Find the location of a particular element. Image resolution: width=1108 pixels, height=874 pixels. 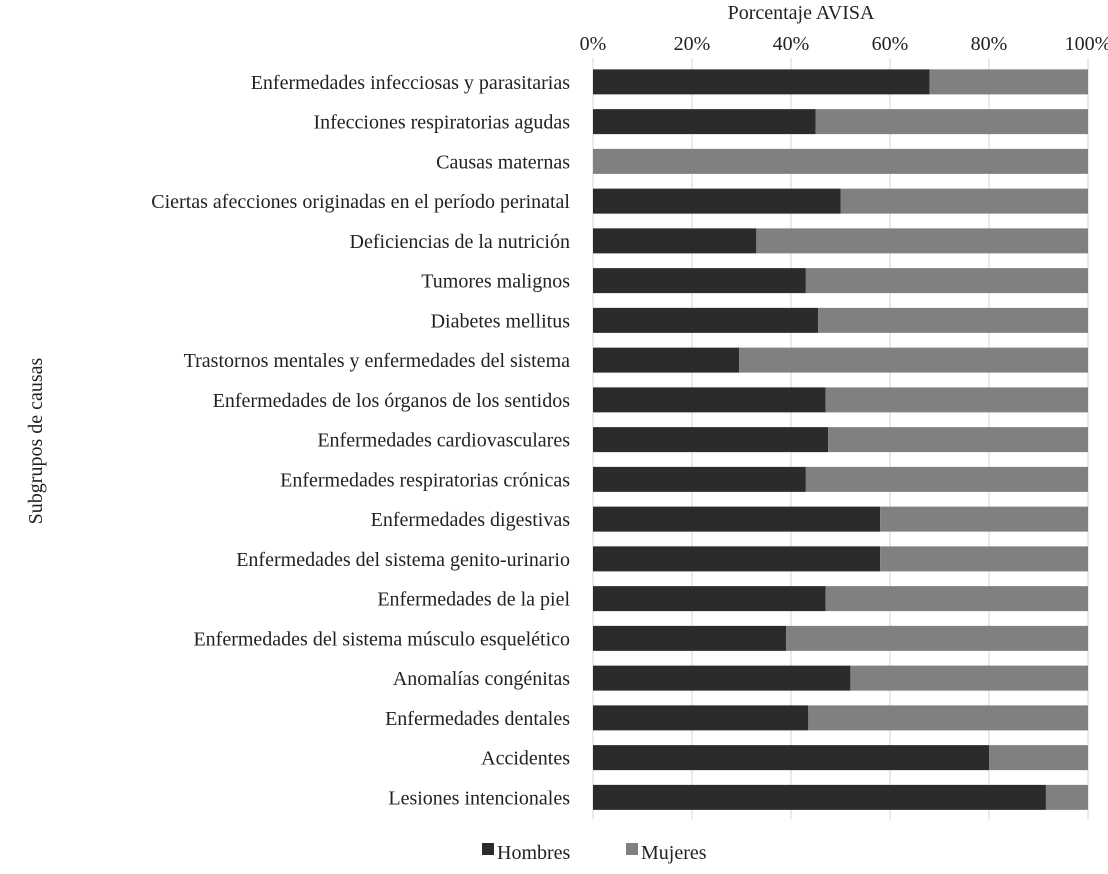

category-label: Infecciones respiratorias agudas is located at coordinates (441, 123).